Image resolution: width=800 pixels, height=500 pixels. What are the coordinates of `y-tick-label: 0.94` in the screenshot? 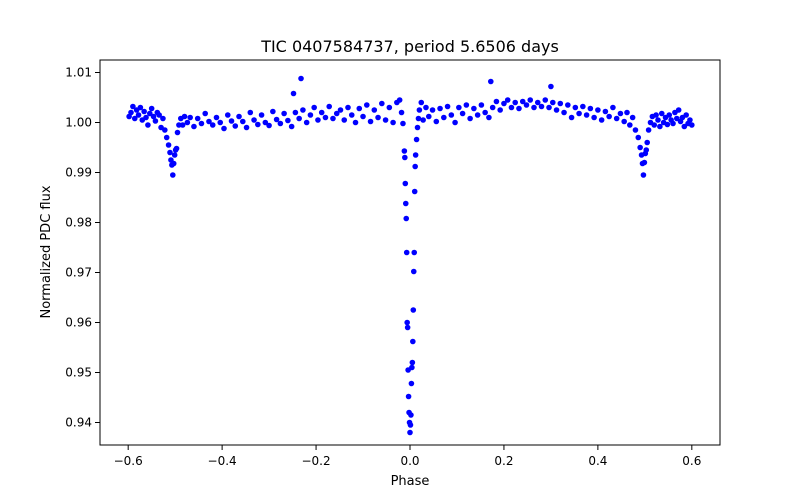 It's located at (78, 423).